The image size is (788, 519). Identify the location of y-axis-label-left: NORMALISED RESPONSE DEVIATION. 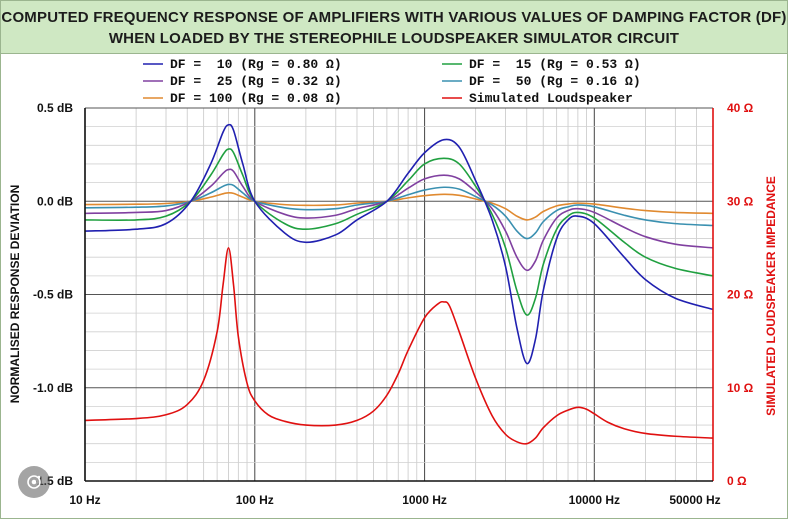
(15, 294).